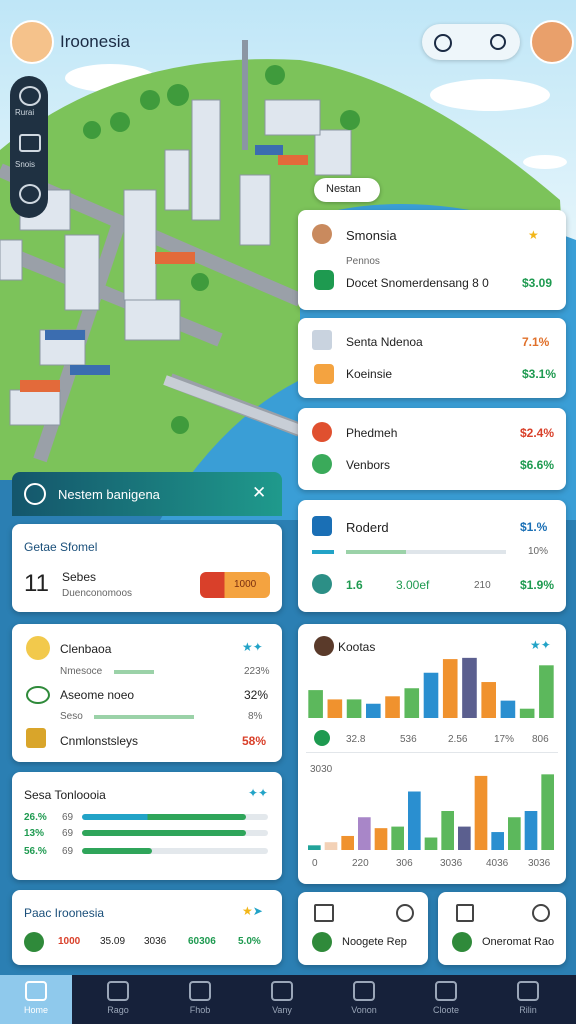  Describe the element at coordinates (147, 568) in the screenshot. I see `summary-card: Getae Sfomel 11 Sebes Duenconomoos 1000` at that location.